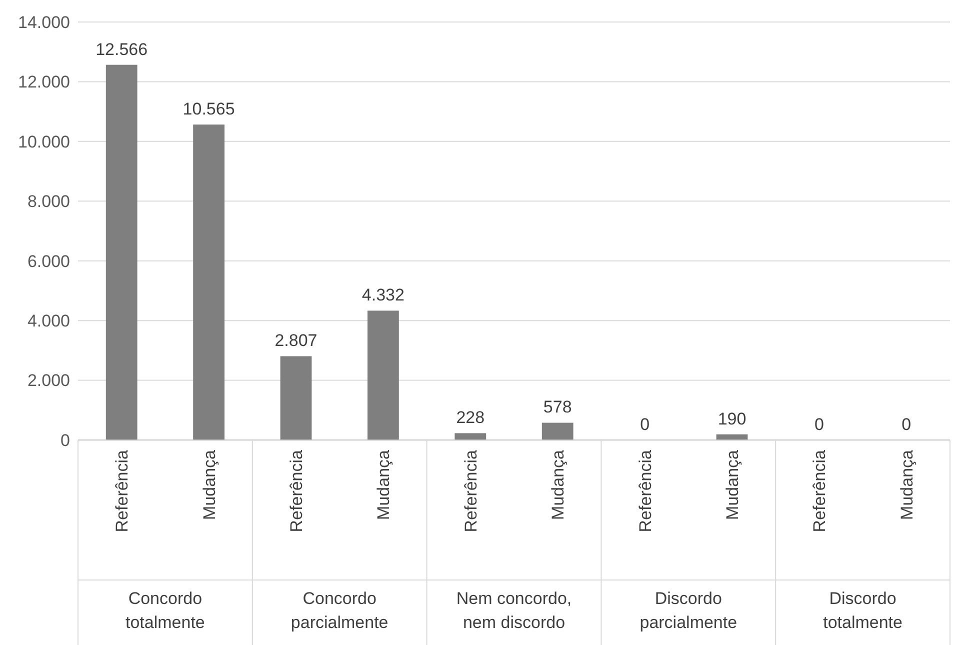  What do you see at coordinates (165, 610) in the screenshot?
I see `text: Concordo totalmente` at bounding box center [165, 610].